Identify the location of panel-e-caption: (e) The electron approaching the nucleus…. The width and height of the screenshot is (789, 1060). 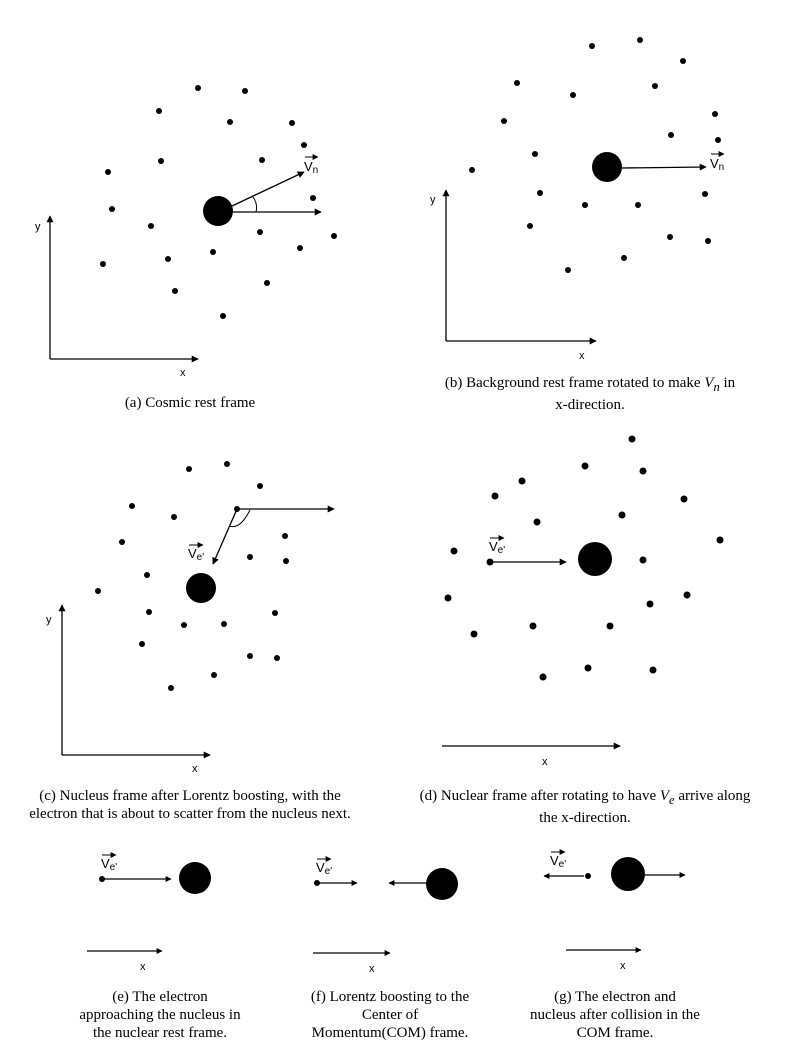
(160, 1015).